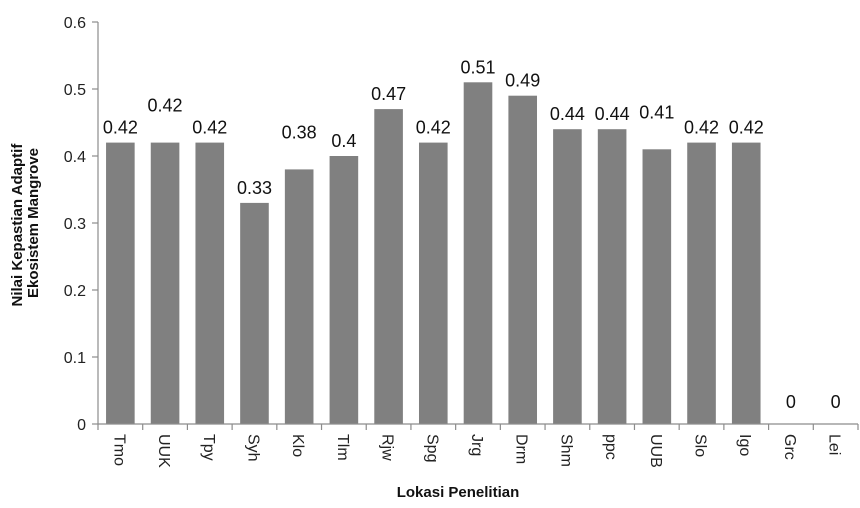 The height and width of the screenshot is (508, 860). What do you see at coordinates (33, 223) in the screenshot?
I see `y-axis-title-line-2: Ekosistem Mangrove` at bounding box center [33, 223].